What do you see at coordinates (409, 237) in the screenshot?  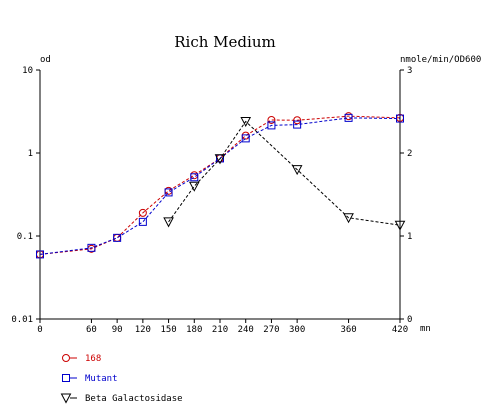 I see `y-right-tick-label: 1` at bounding box center [409, 237].